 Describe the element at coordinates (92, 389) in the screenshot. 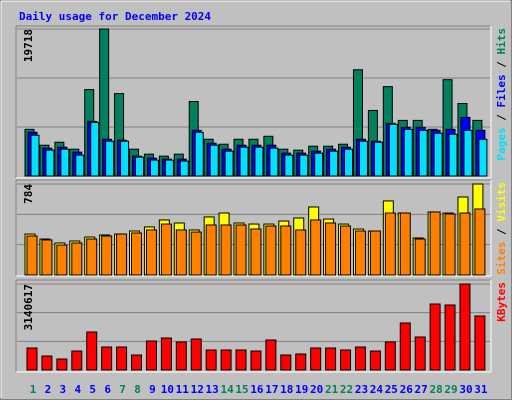

I see `x-tick-label: 5` at that location.